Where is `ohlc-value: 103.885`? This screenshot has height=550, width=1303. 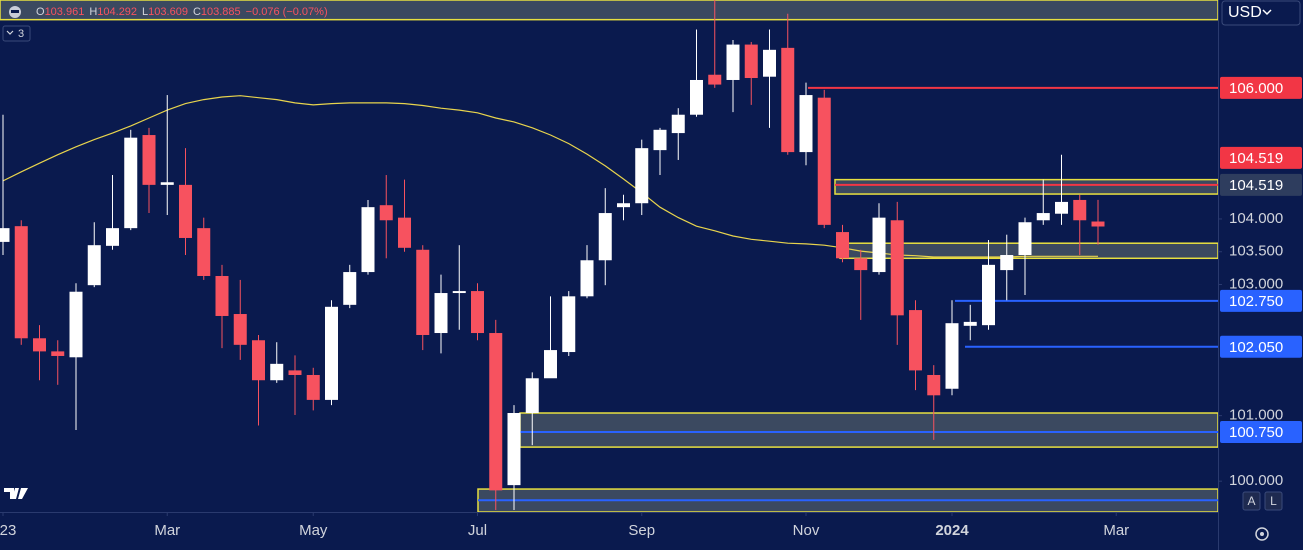
ohlc-value: 103.885 is located at coordinates (221, 12).